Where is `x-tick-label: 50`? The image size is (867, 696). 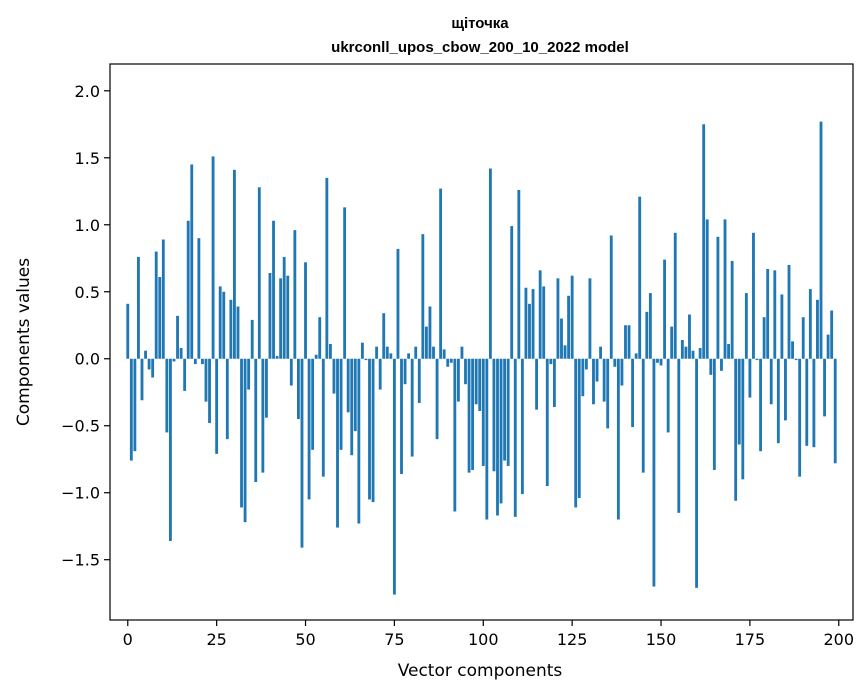 x-tick-label: 50 is located at coordinates (305, 639).